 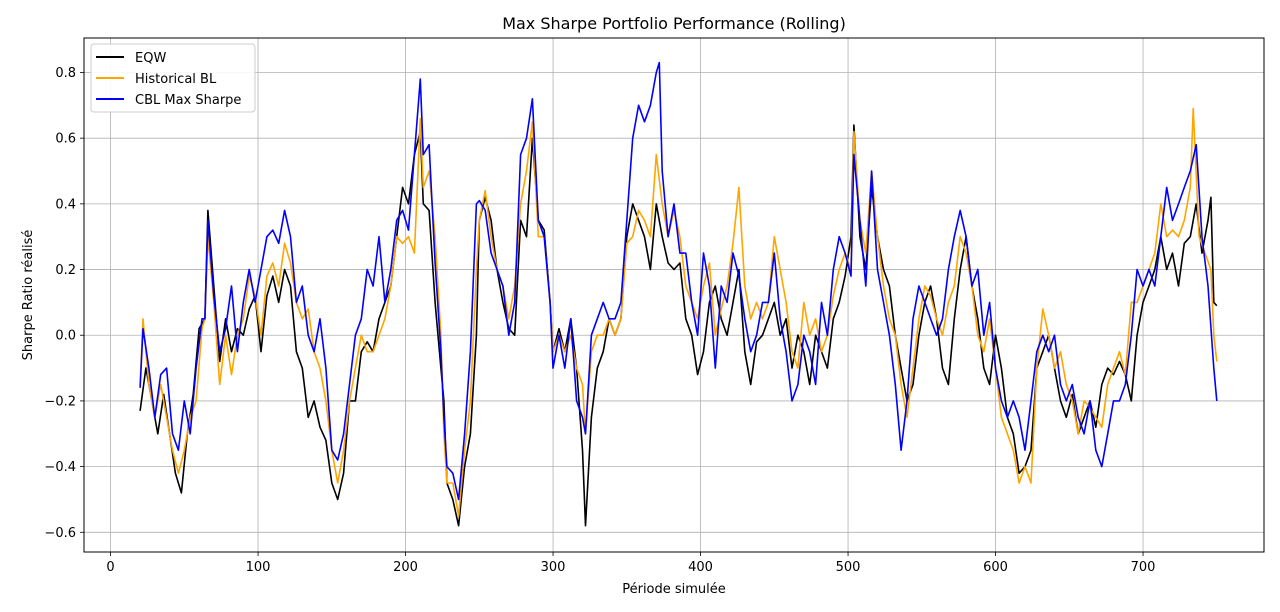 I want to click on y-tick-label: 0.6, so click(x=65, y=139).